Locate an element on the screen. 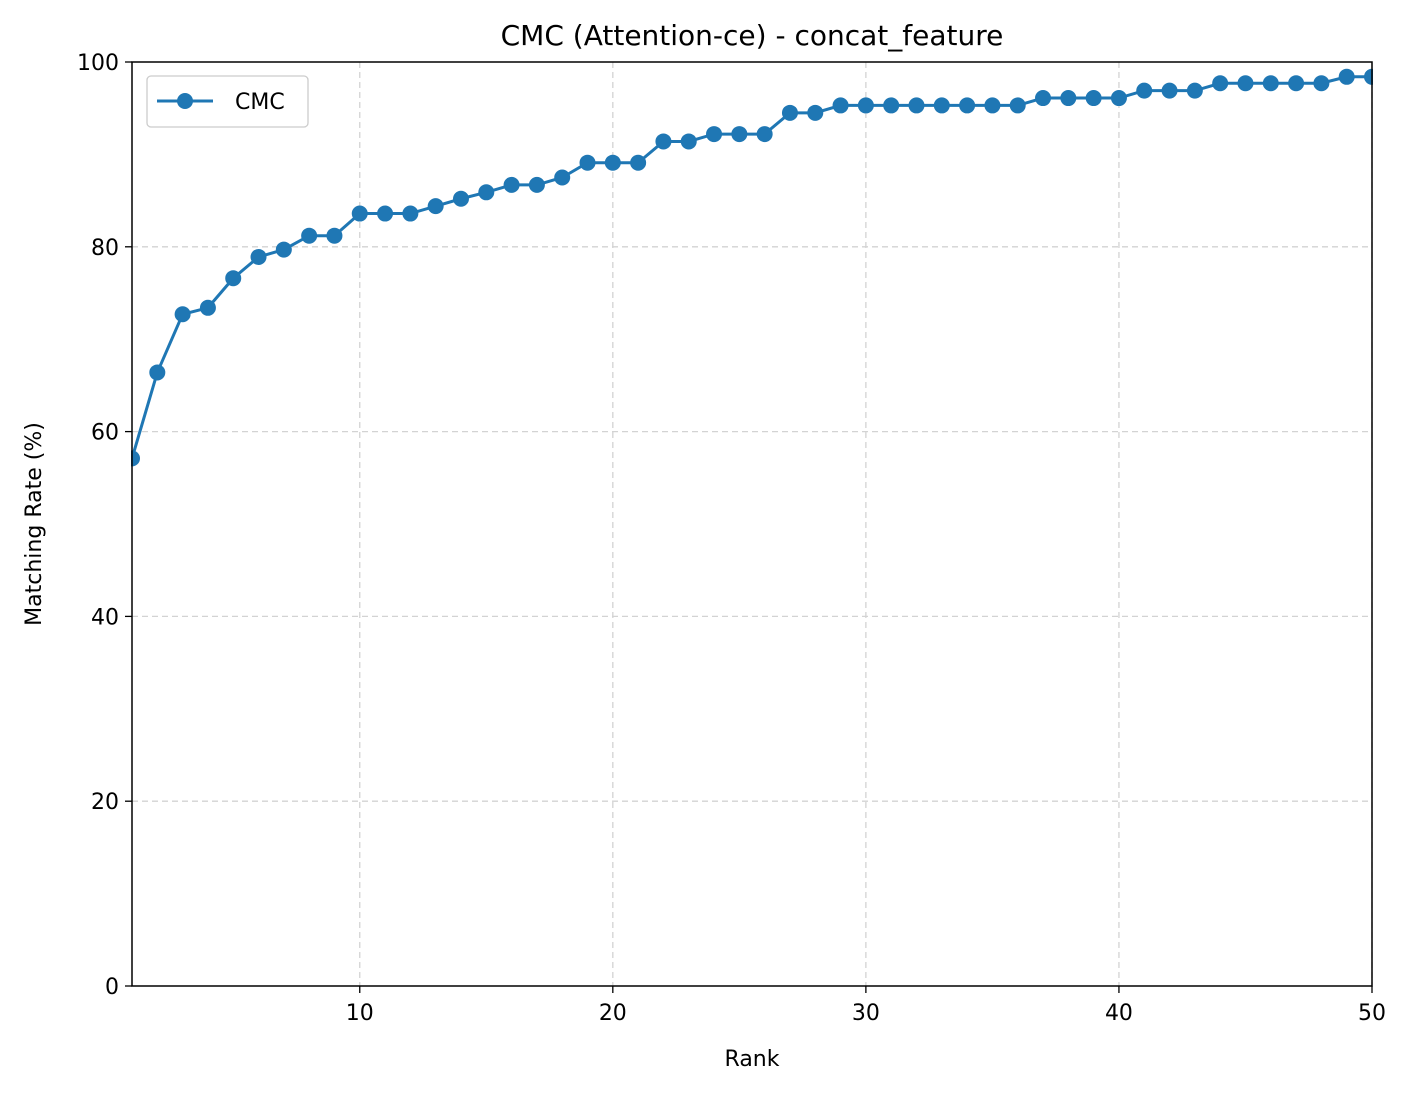  x-tick-label: 30 is located at coordinates (866, 1013).